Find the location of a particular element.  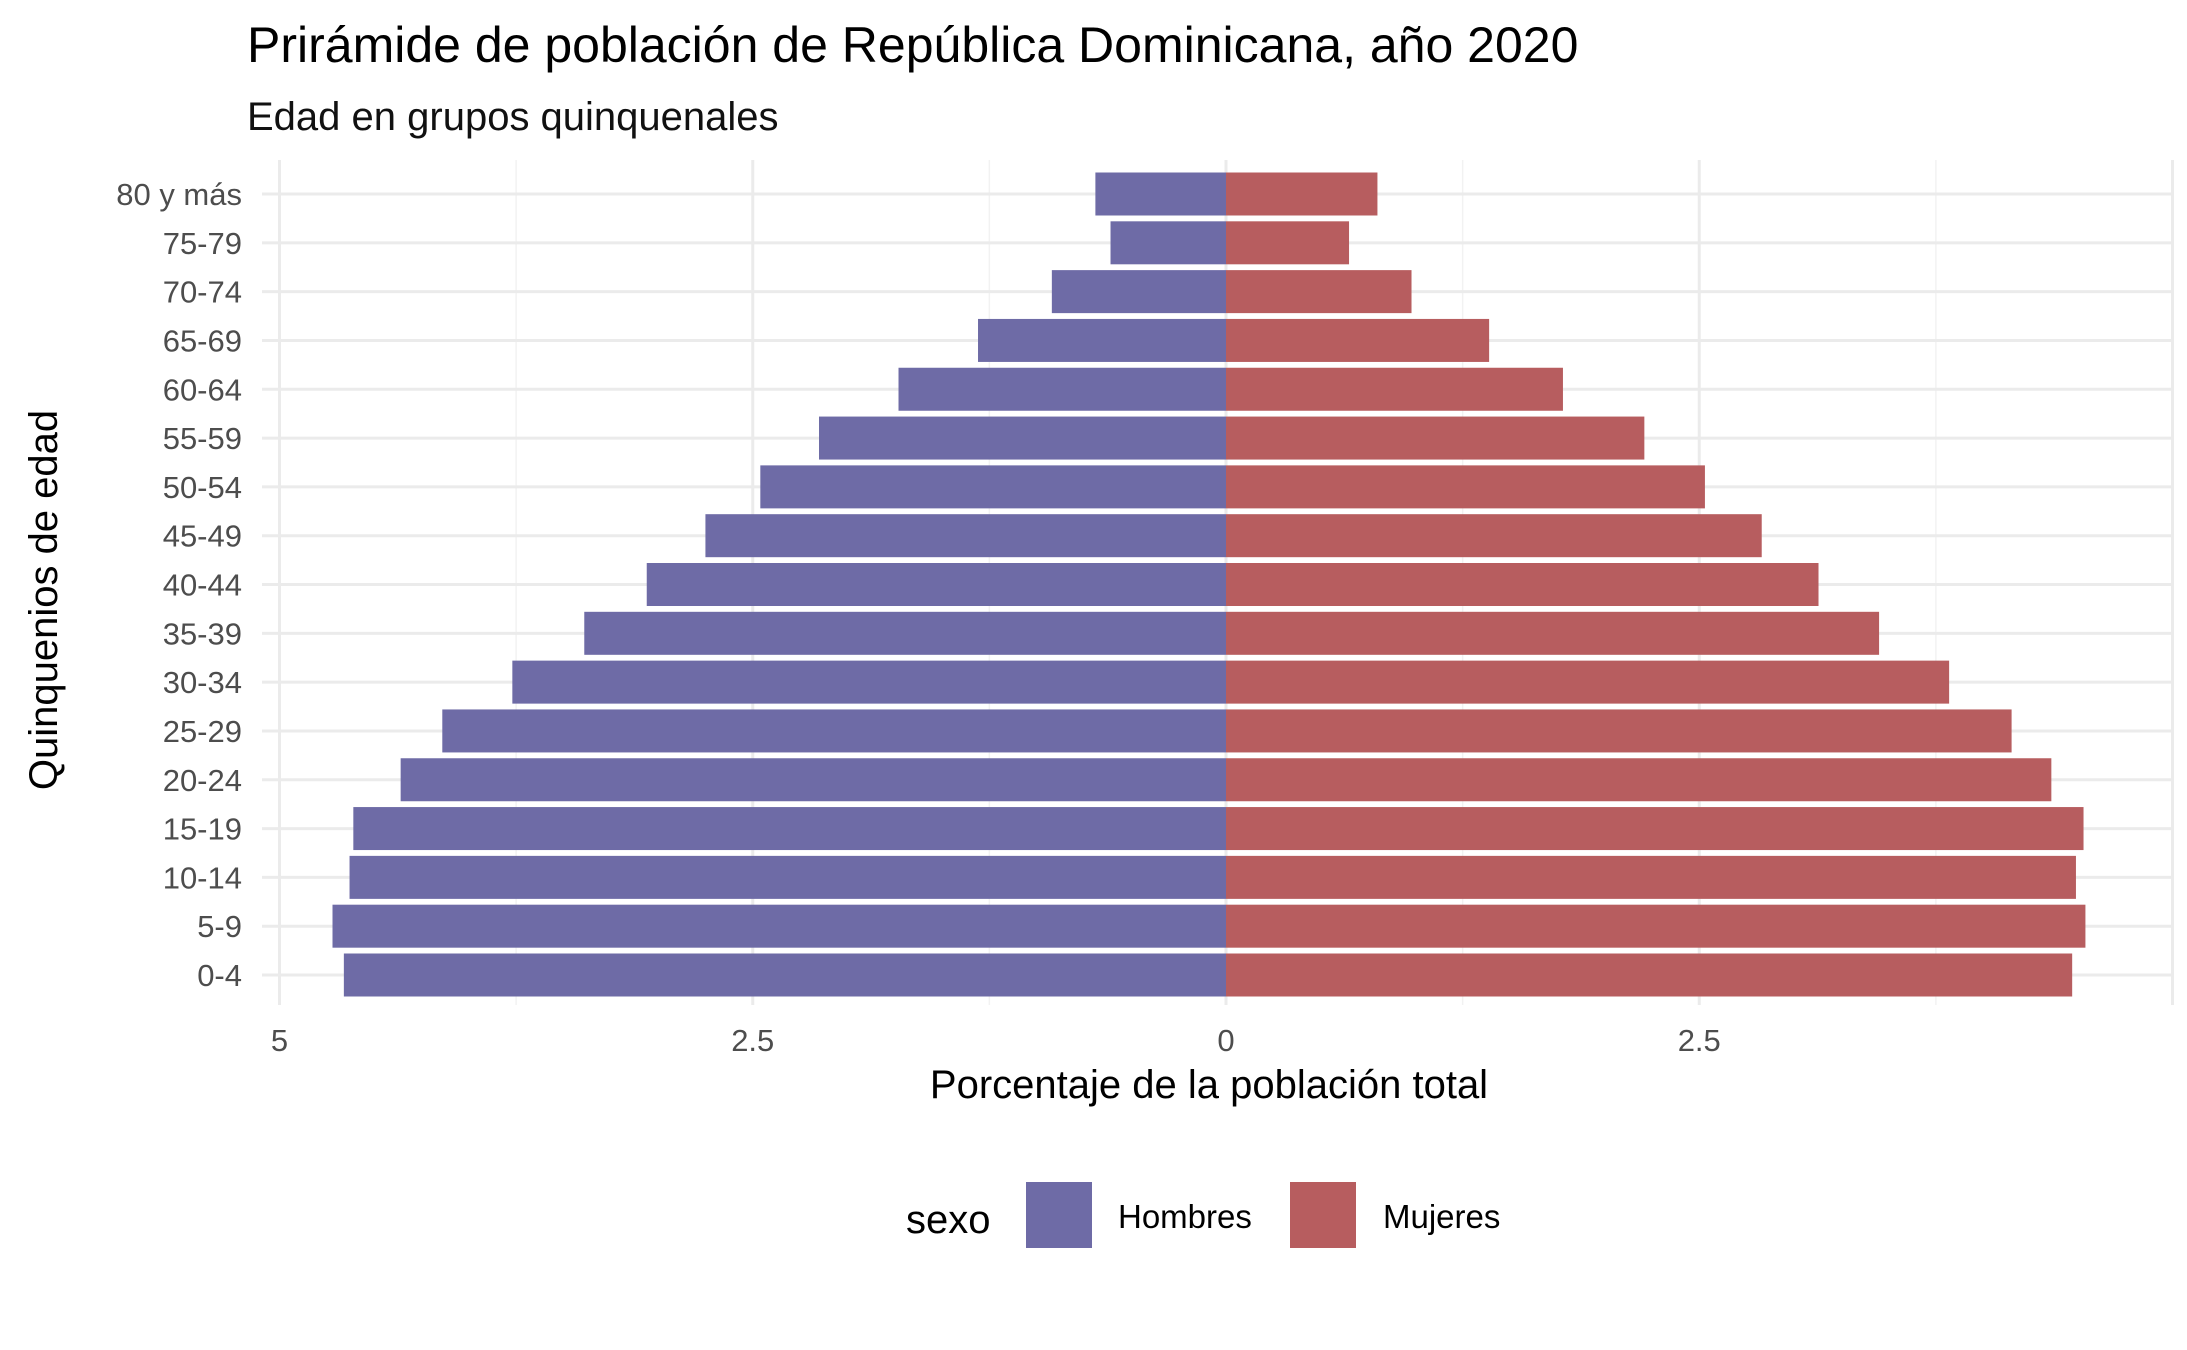

legend-key-mujeres is located at coordinates (1323, 1215).